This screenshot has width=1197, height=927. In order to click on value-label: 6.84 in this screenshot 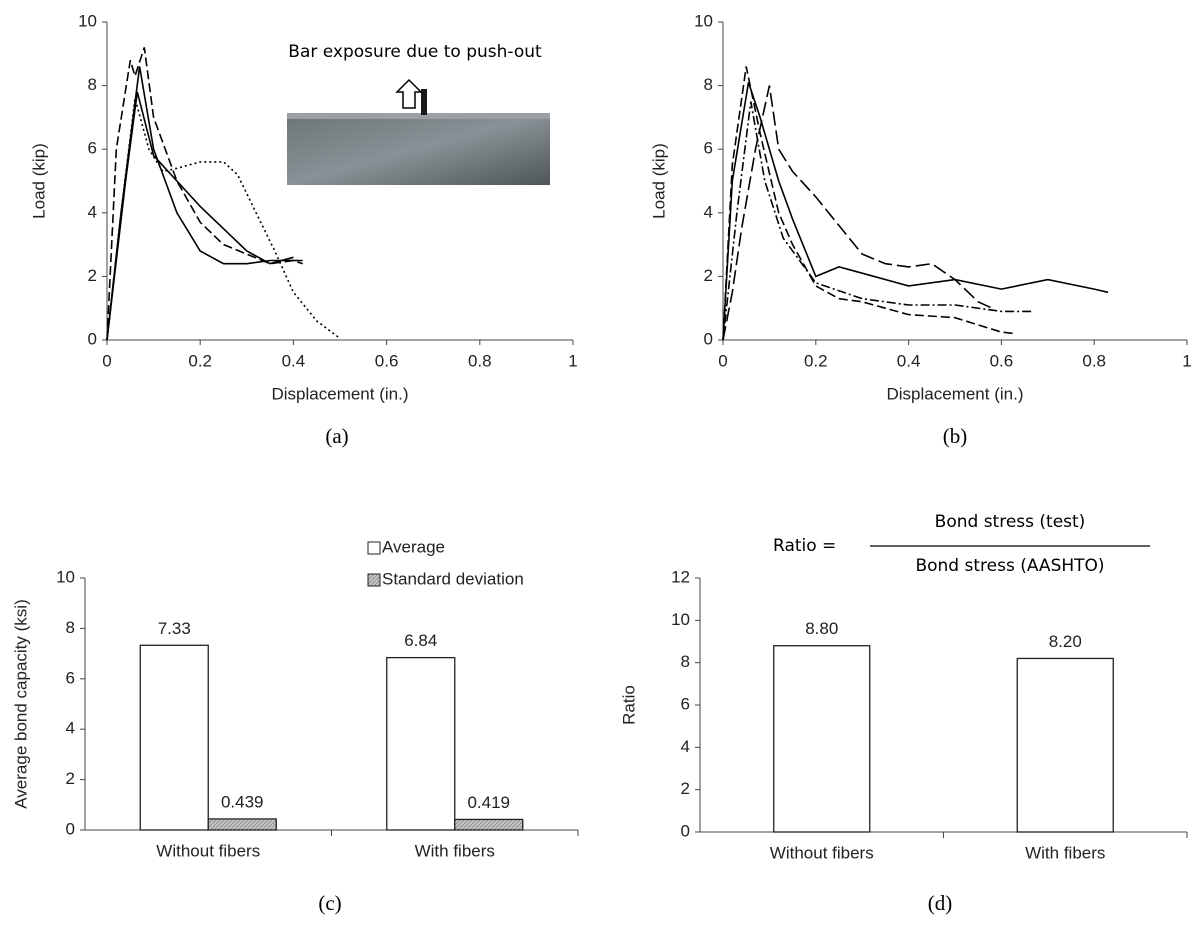, I will do `click(420, 640)`.